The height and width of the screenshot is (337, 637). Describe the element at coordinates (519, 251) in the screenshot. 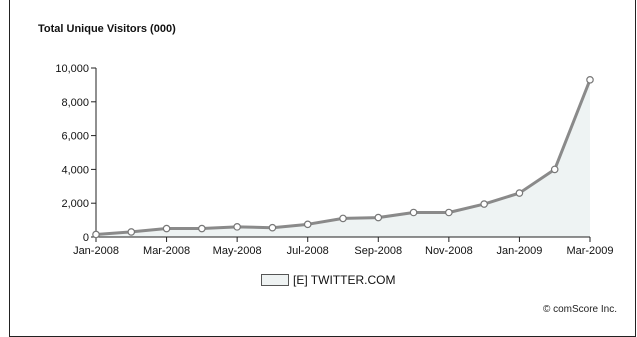

I see `x-tick-label: Jan-2009` at that location.